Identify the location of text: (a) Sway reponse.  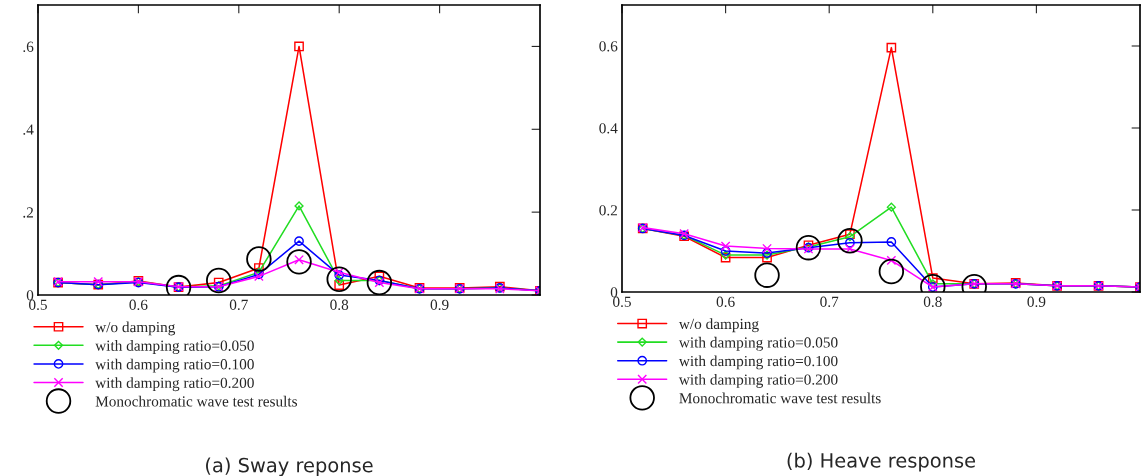
(289, 466).